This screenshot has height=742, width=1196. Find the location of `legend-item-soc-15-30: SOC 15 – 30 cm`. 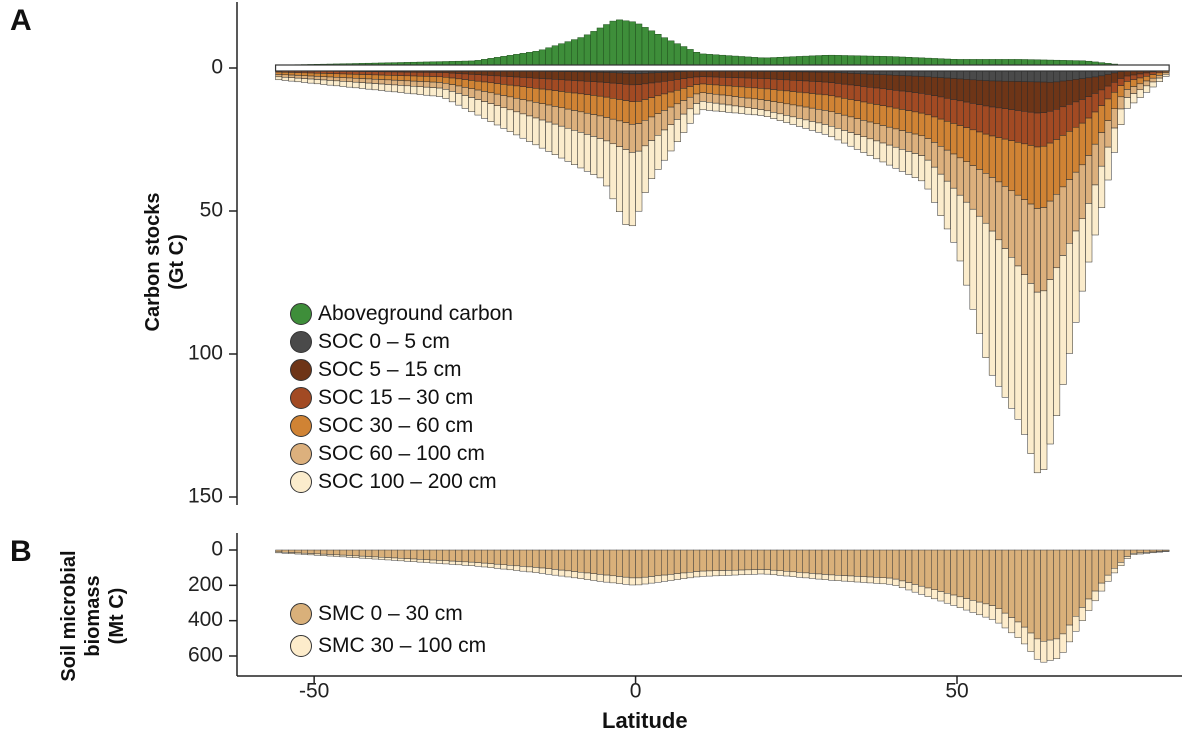

legend-item-soc-15-30: SOC 15 – 30 cm is located at coordinates (401, 398).